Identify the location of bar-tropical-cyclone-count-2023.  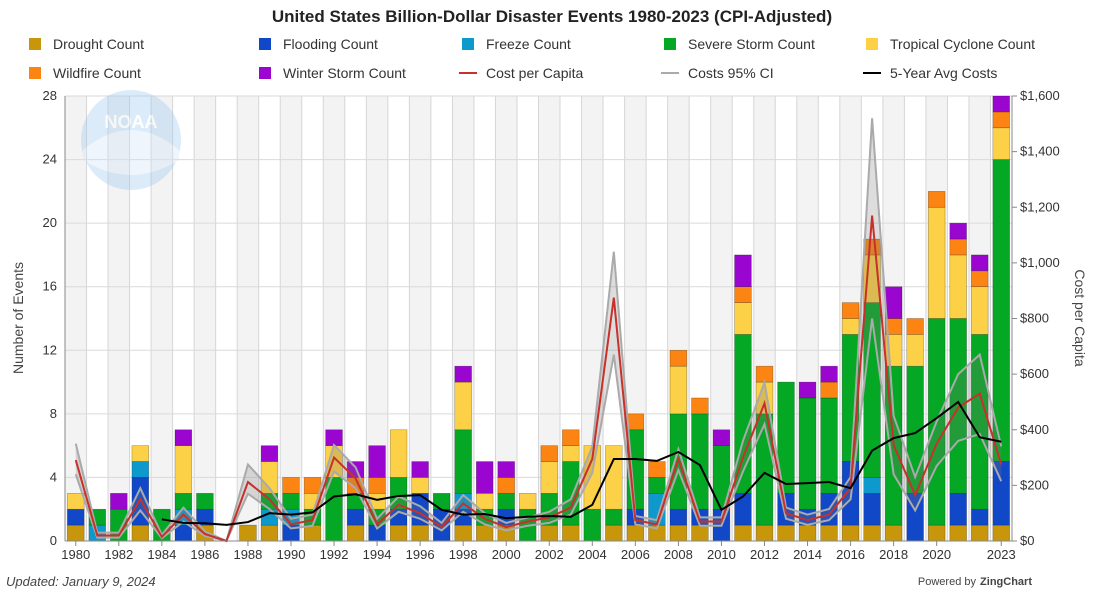
(1001, 143).